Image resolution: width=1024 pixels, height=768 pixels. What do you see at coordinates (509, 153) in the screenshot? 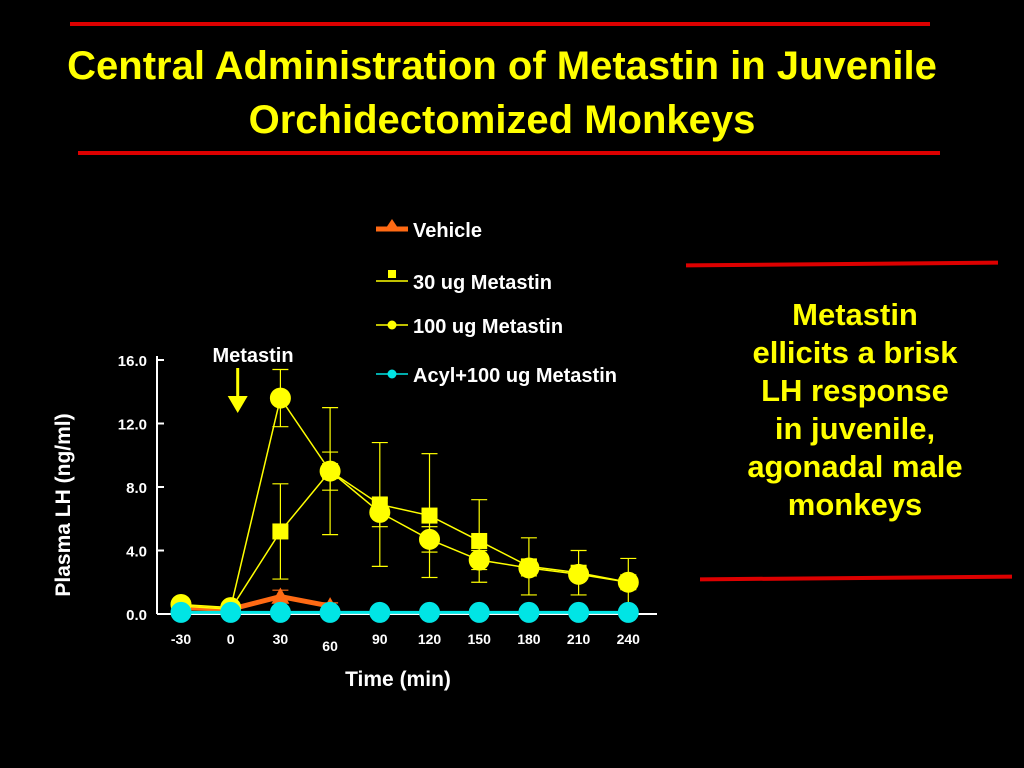
I see `title-bottom-rule` at bounding box center [509, 153].